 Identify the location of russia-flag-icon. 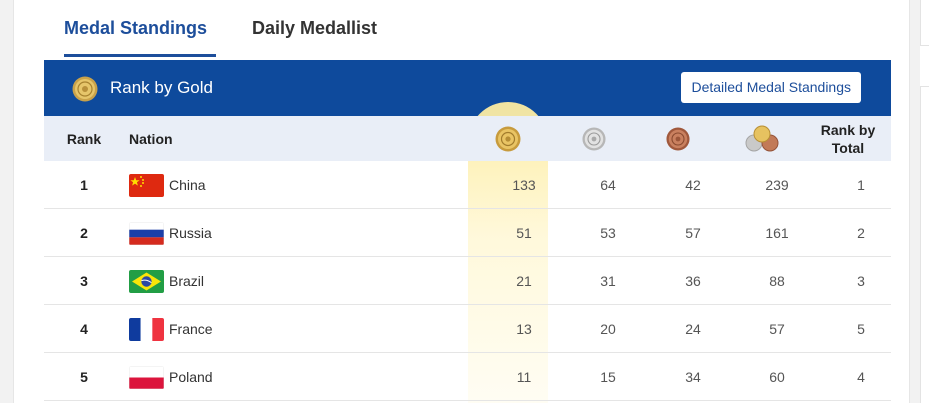
(146, 233).